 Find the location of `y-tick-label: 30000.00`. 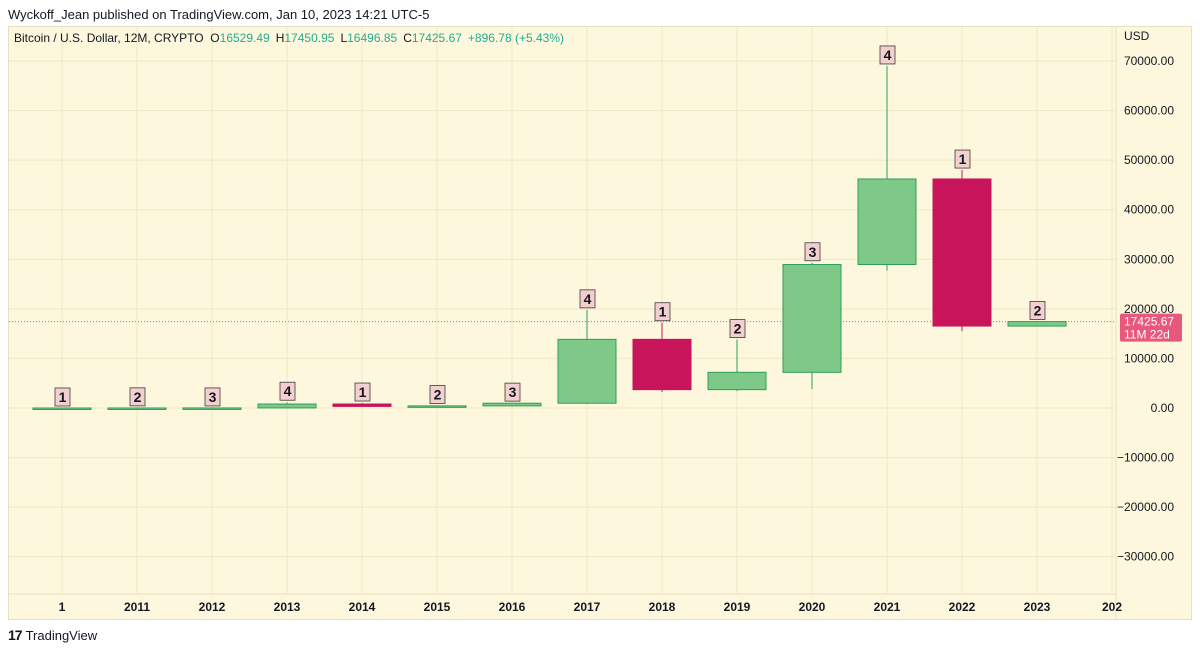

y-tick-label: 30000.00 is located at coordinates (1149, 259).